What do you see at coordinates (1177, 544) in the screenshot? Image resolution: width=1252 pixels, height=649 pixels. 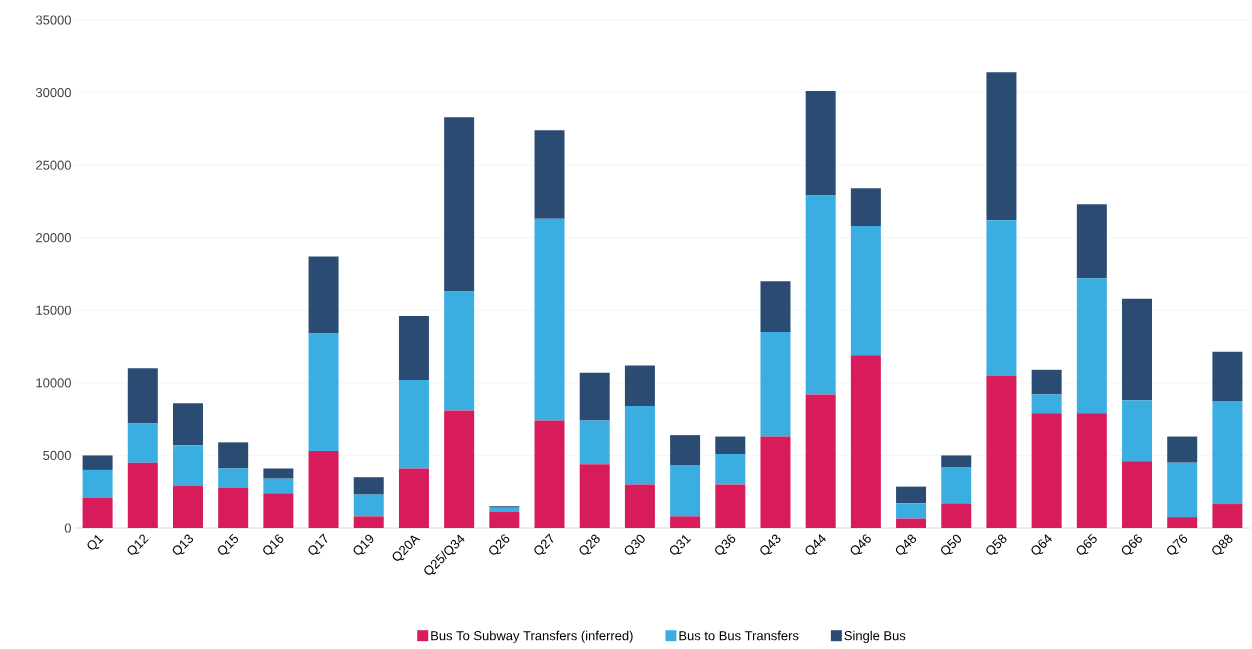 I see `x-tick-label: Q76` at bounding box center [1177, 544].